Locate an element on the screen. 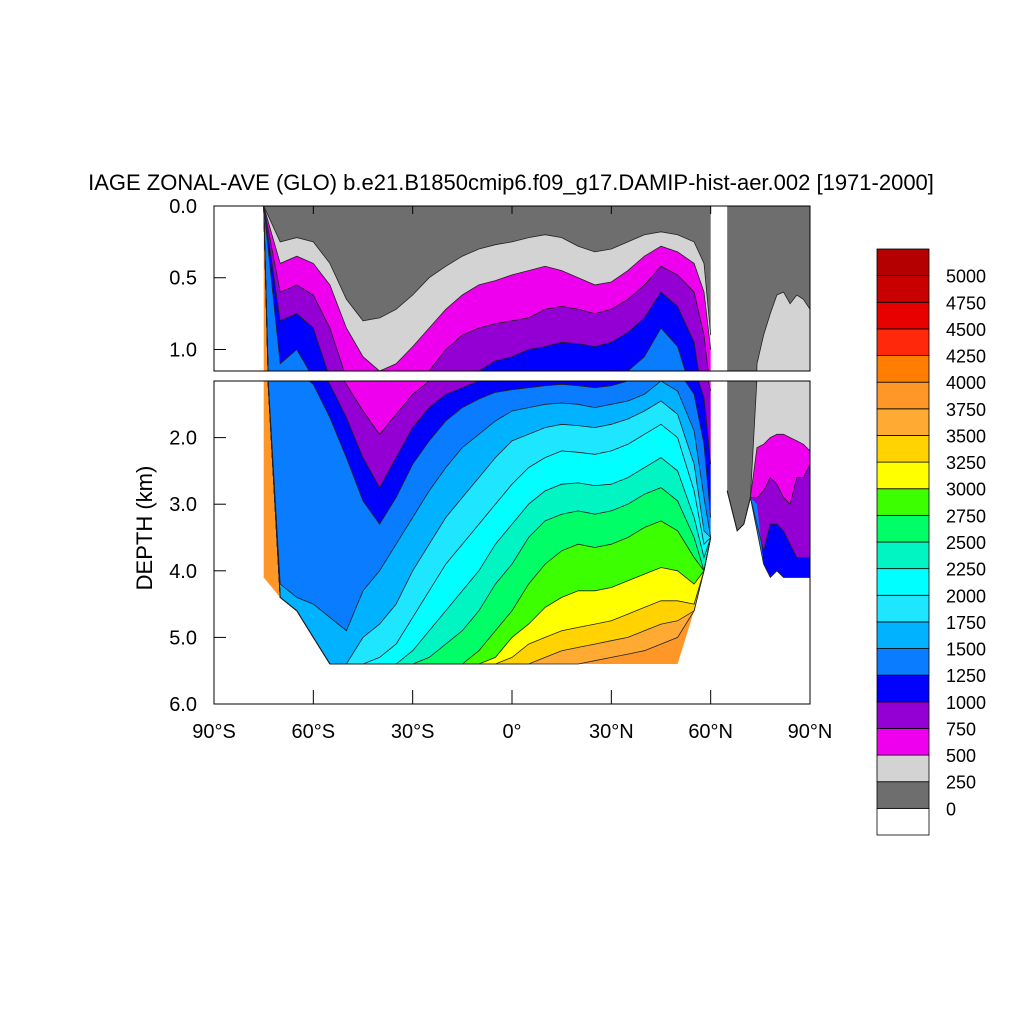 This screenshot has width=1024, height=1024. colorbar-label: 2250 is located at coordinates (966, 570).